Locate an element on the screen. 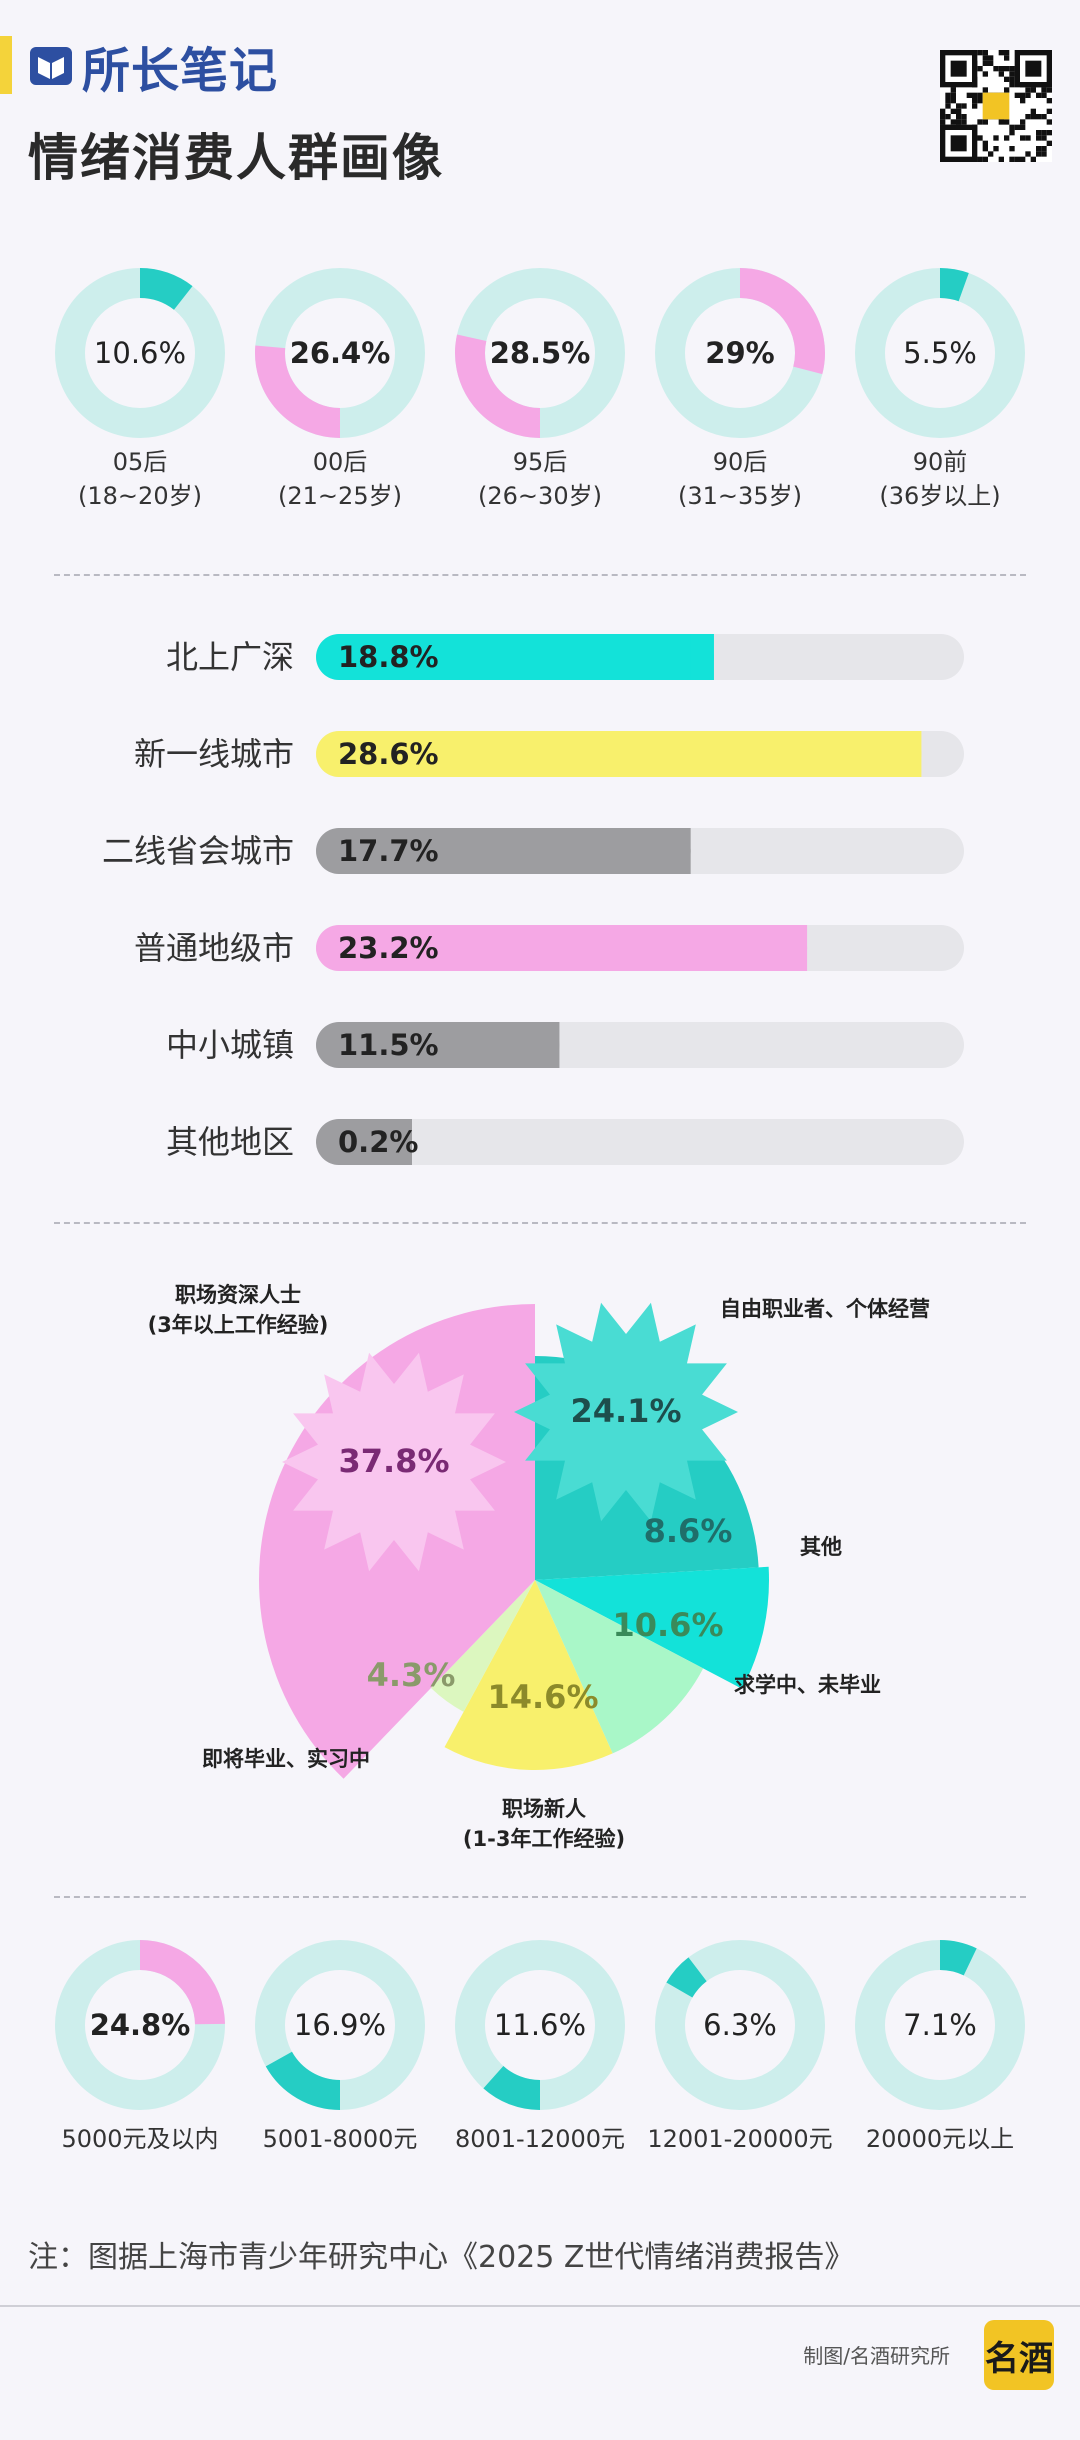 The image size is (1080, 2440). donut-value-label: 10.6% is located at coordinates (140, 353).